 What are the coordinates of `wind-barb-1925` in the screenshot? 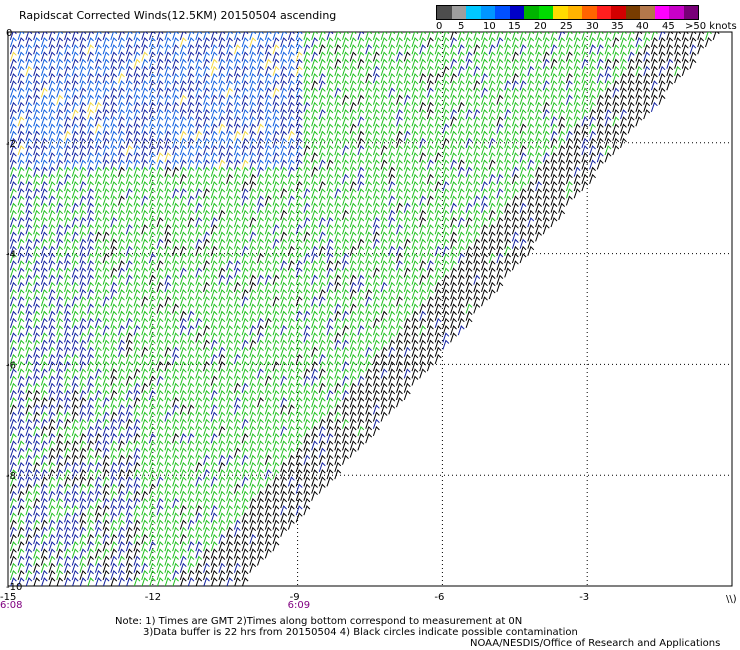 It's located at (152, 200).